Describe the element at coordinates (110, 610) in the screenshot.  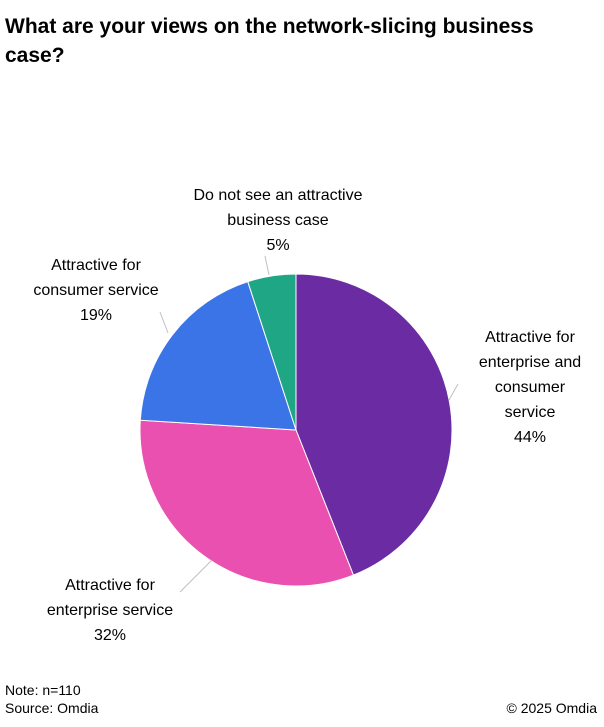
I see `slice-label-1: Attractive for enterprise service 32%` at that location.